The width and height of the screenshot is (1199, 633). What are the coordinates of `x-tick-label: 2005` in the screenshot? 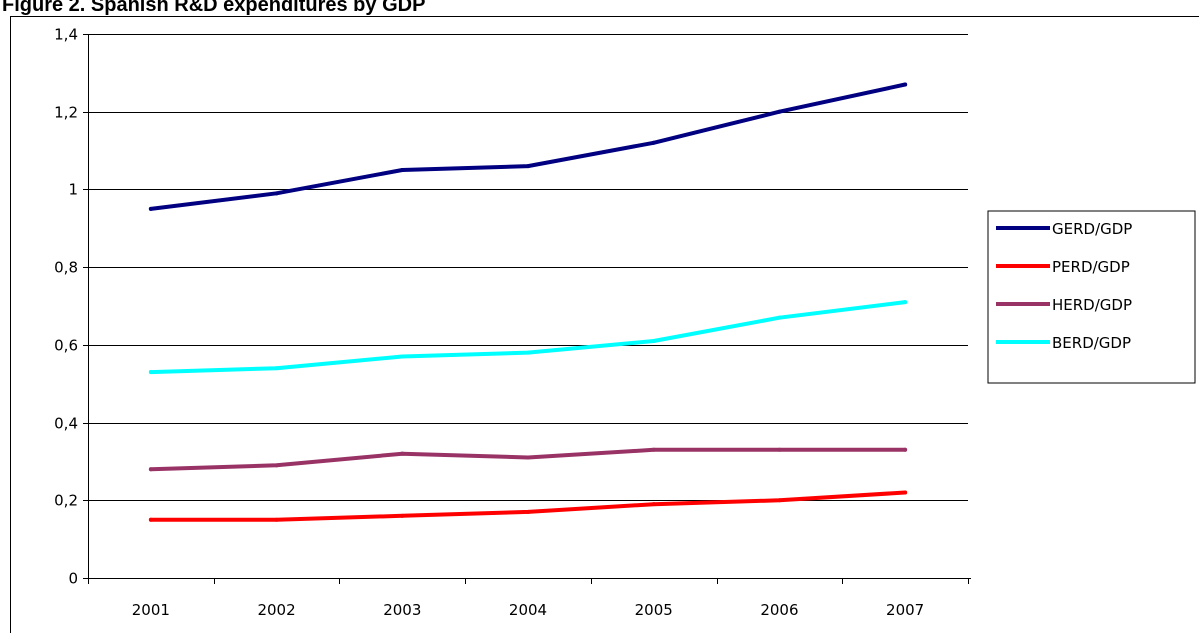 It's located at (654, 610).